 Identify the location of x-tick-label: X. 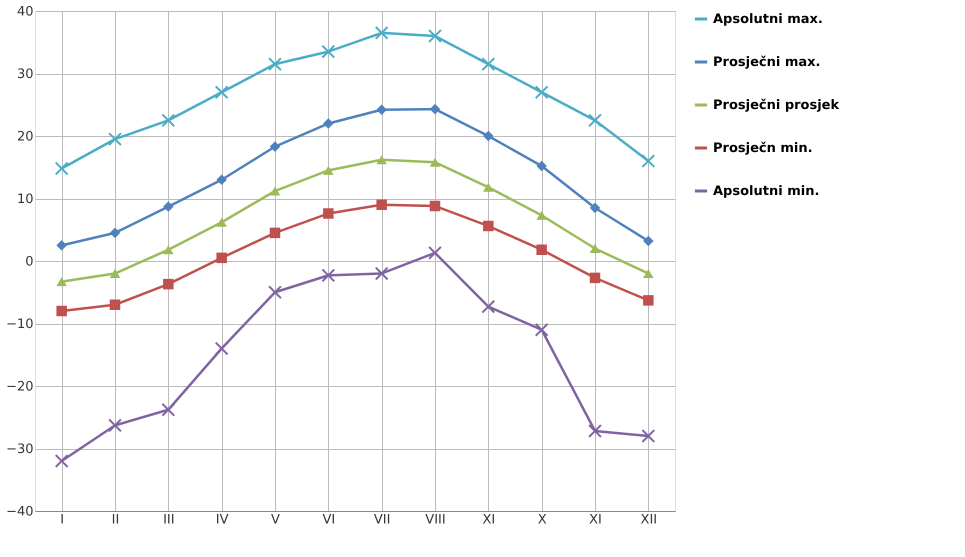
(542, 520).